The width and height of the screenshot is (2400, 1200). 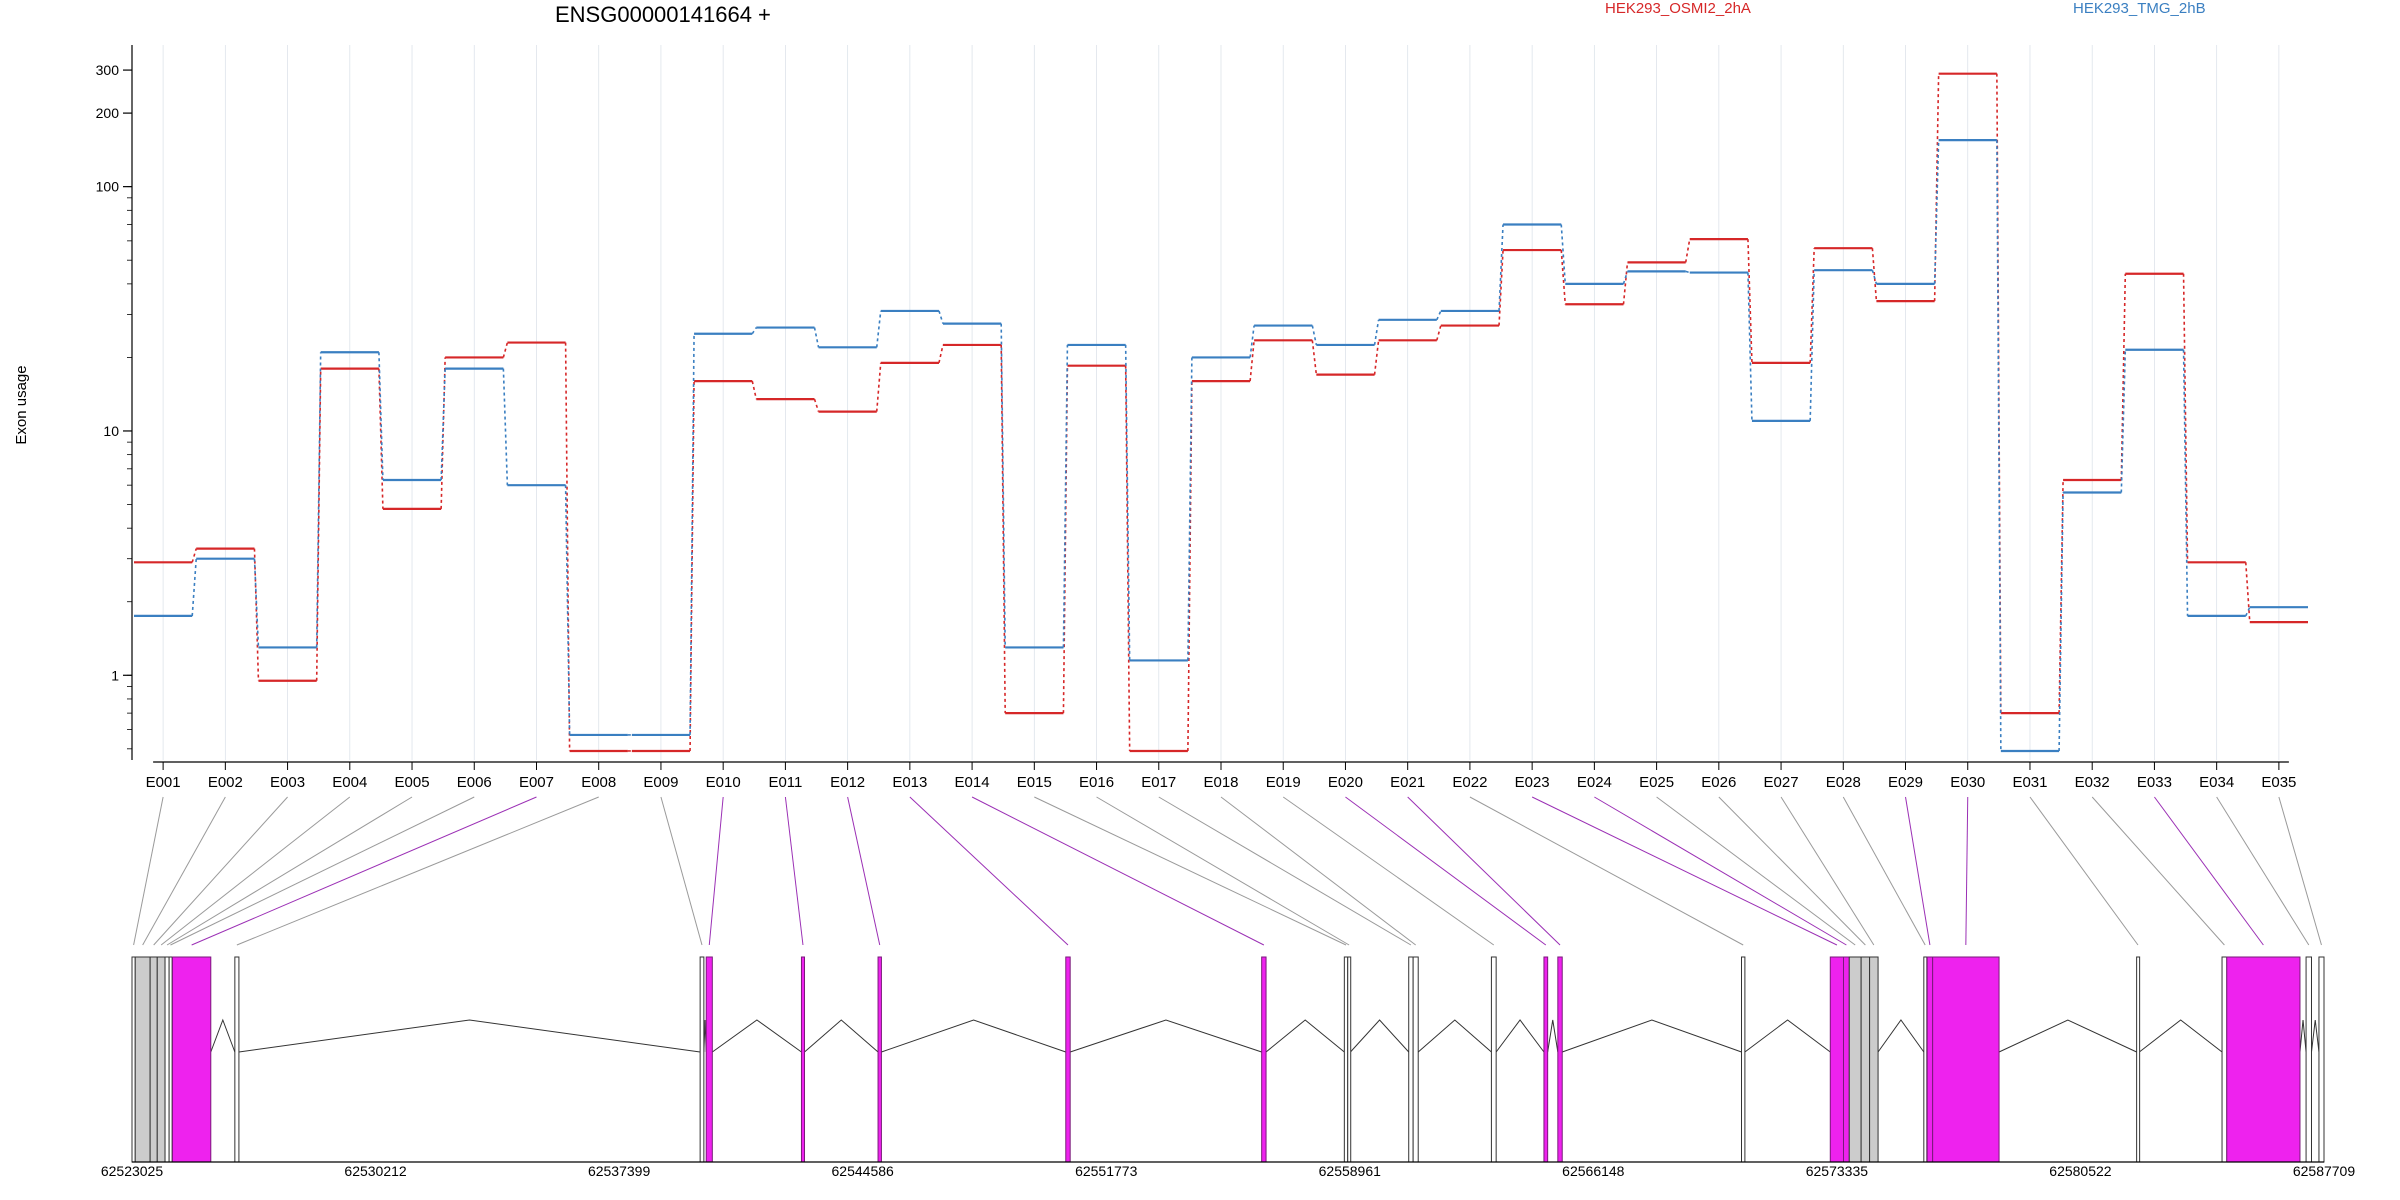 What do you see at coordinates (681, 871) in the screenshot?
I see `connector-E009` at bounding box center [681, 871].